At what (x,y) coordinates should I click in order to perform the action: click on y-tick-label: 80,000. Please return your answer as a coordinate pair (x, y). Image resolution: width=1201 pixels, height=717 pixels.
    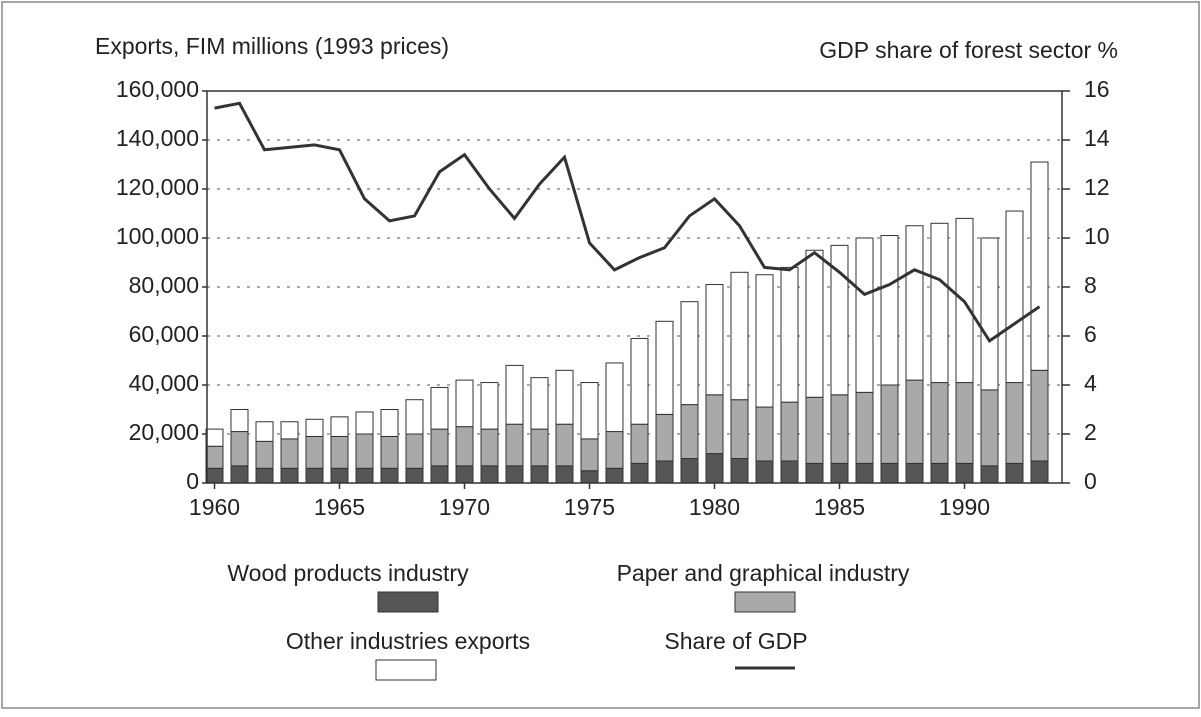
    Looking at the image, I should click on (164, 285).